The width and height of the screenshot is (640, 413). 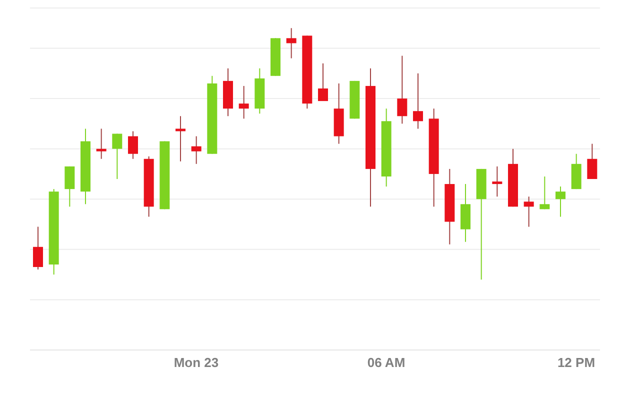 What do you see at coordinates (386, 362) in the screenshot?
I see `x-tick-label: 06 AM` at bounding box center [386, 362].